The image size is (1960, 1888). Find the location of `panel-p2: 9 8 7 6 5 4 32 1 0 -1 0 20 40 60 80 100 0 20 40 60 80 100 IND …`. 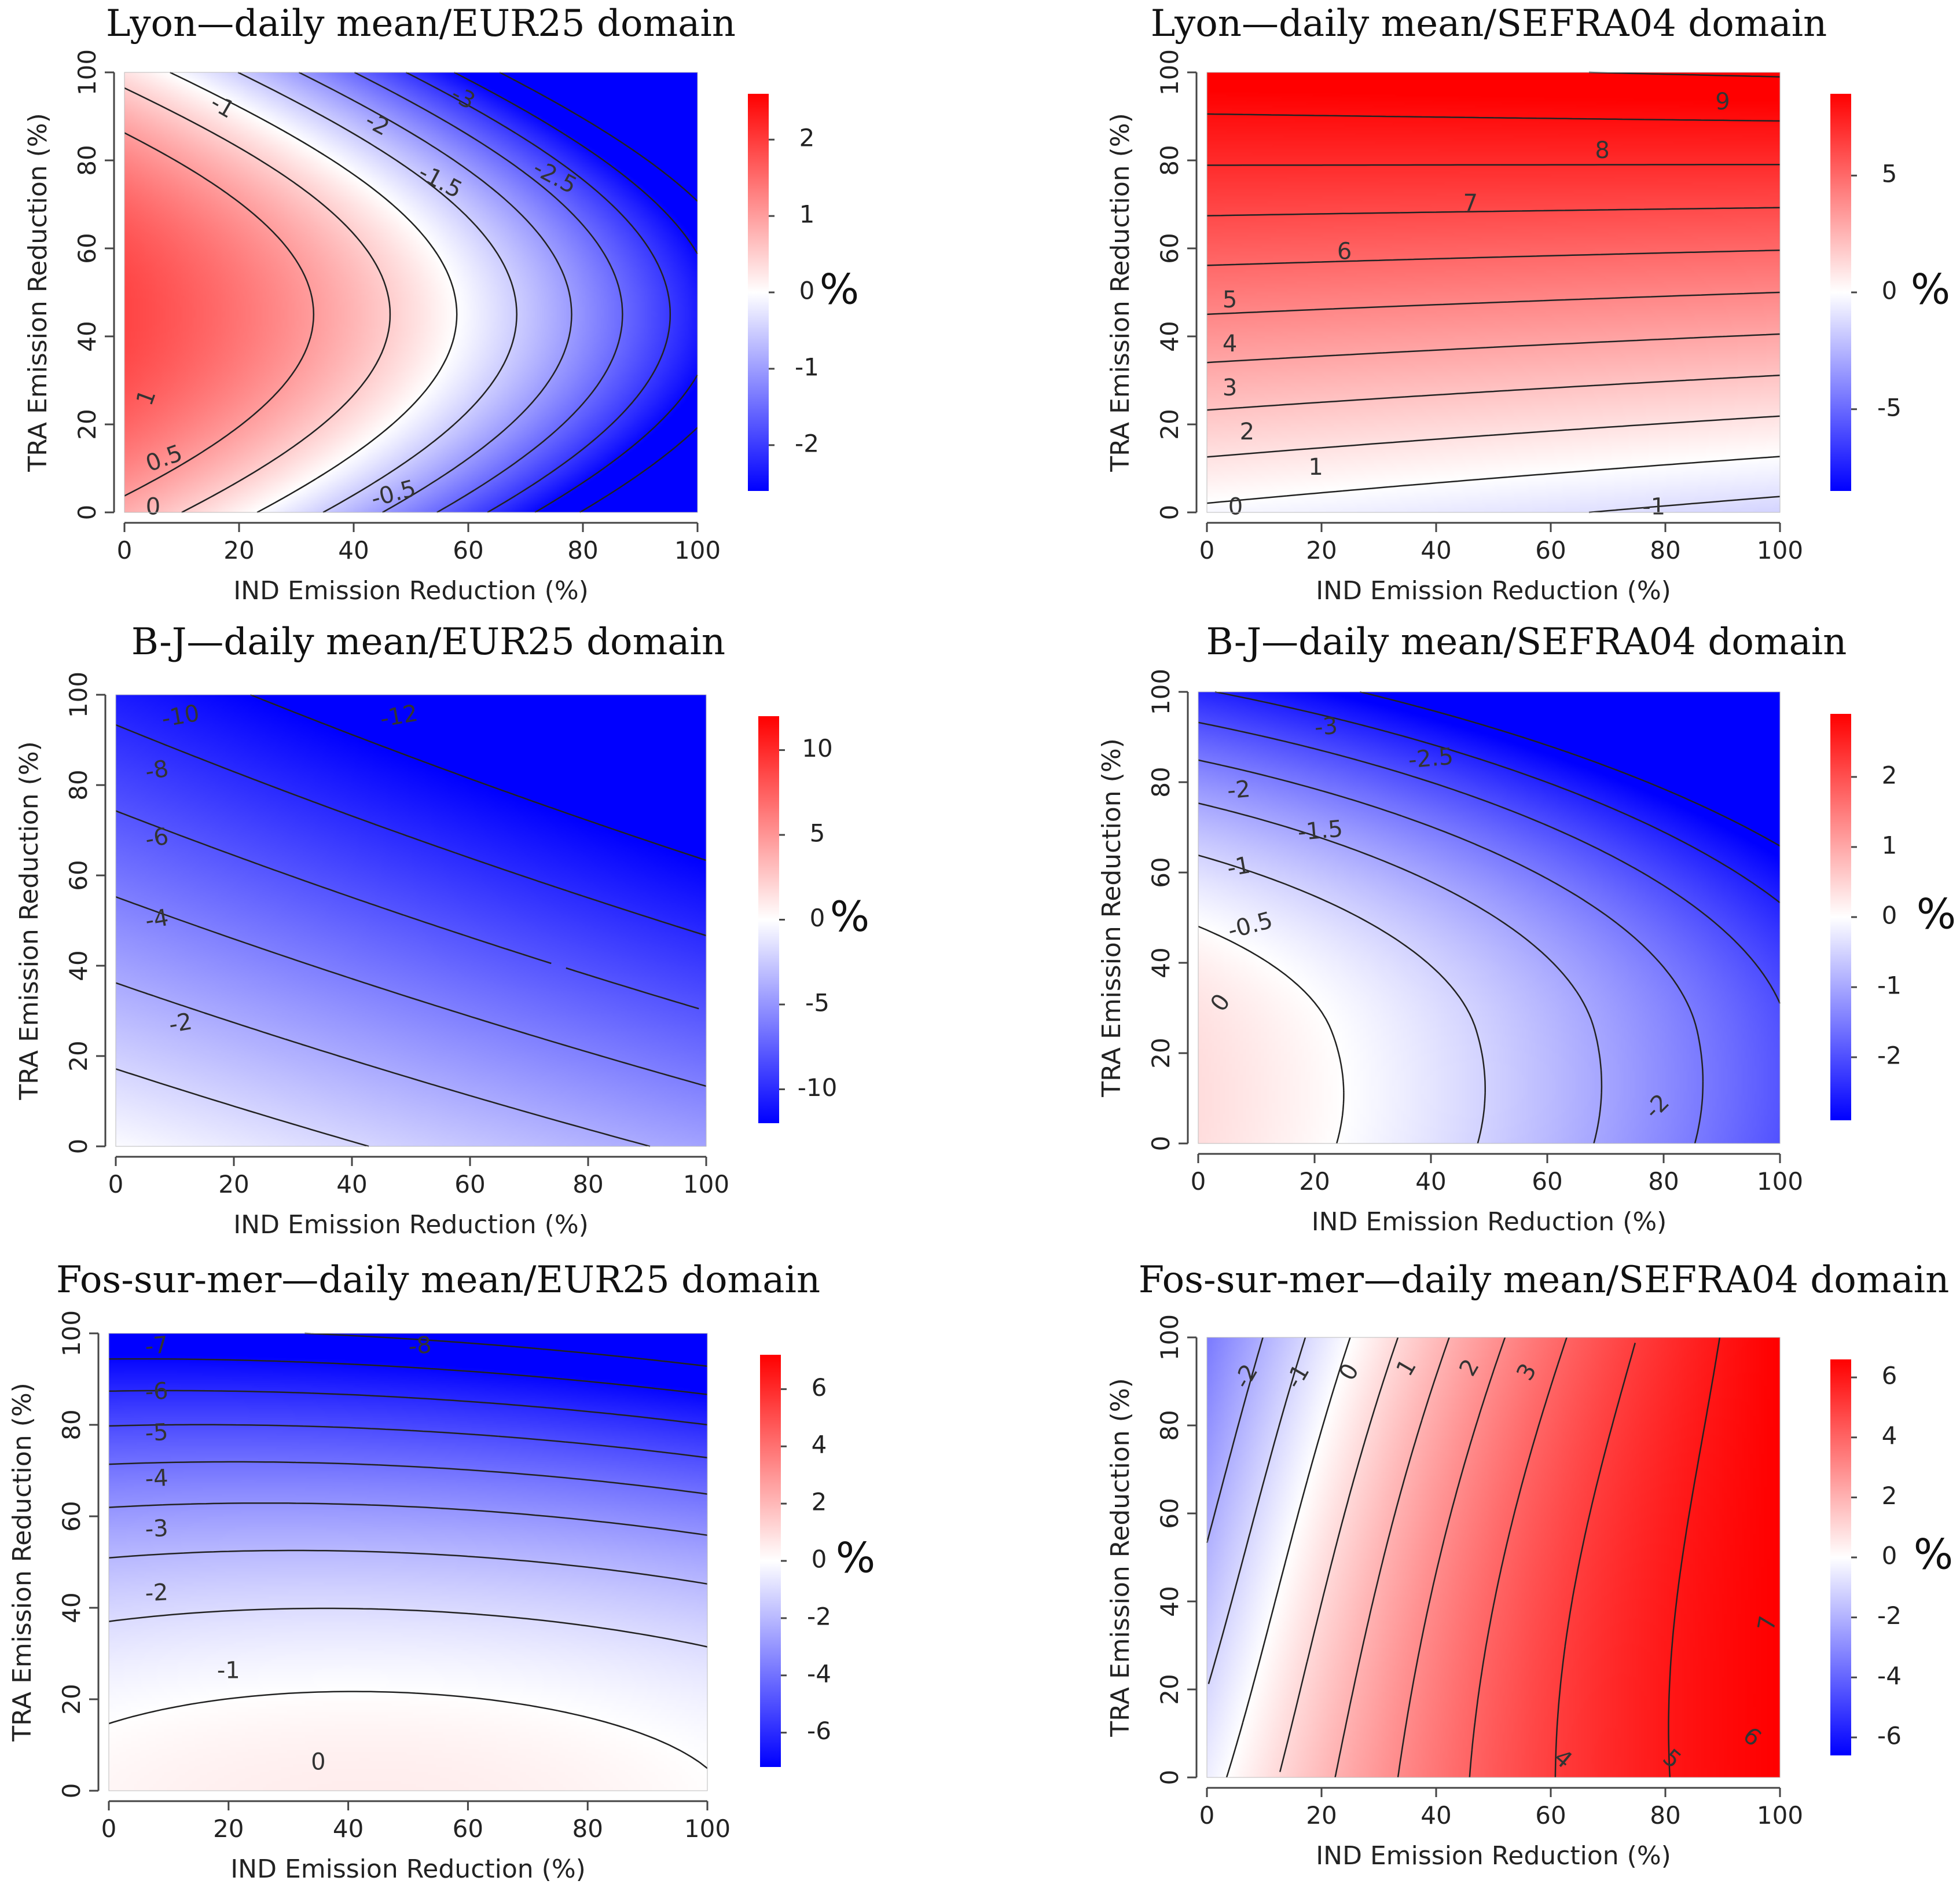

panel-p2: 9 8 7 6 5 4 32 1 0 -1 0 20 40 60 80 100 0 20 40 60 80 100 IND … is located at coordinates (1528, 304).